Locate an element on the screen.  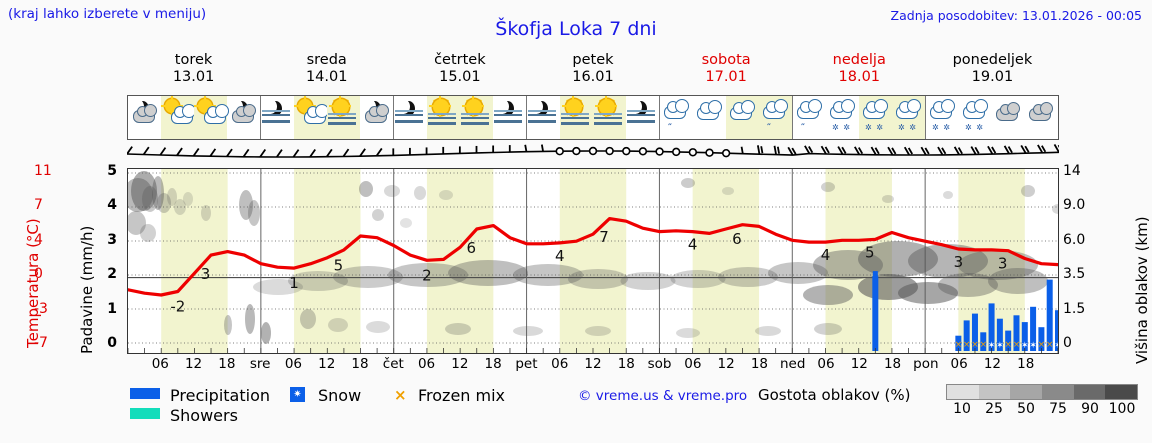
day-name: ponedeljek is located at coordinates (992, 60).